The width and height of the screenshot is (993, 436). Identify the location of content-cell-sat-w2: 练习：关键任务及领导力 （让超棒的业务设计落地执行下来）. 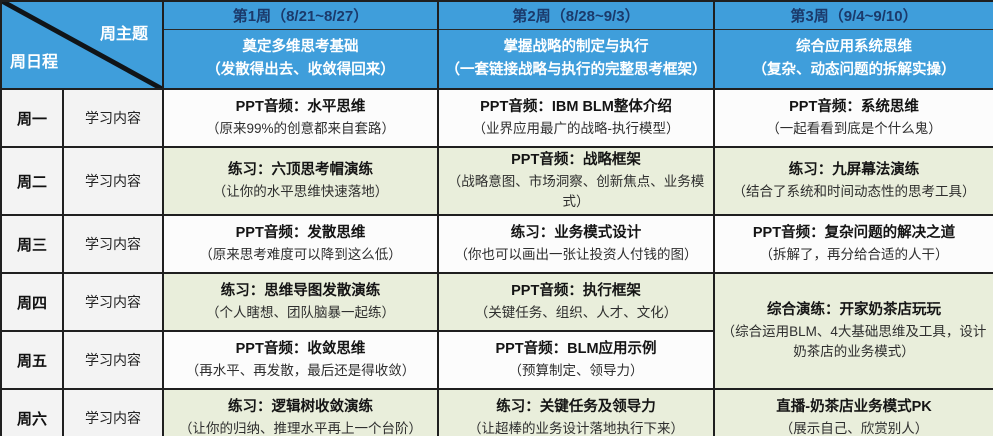
(576, 412).